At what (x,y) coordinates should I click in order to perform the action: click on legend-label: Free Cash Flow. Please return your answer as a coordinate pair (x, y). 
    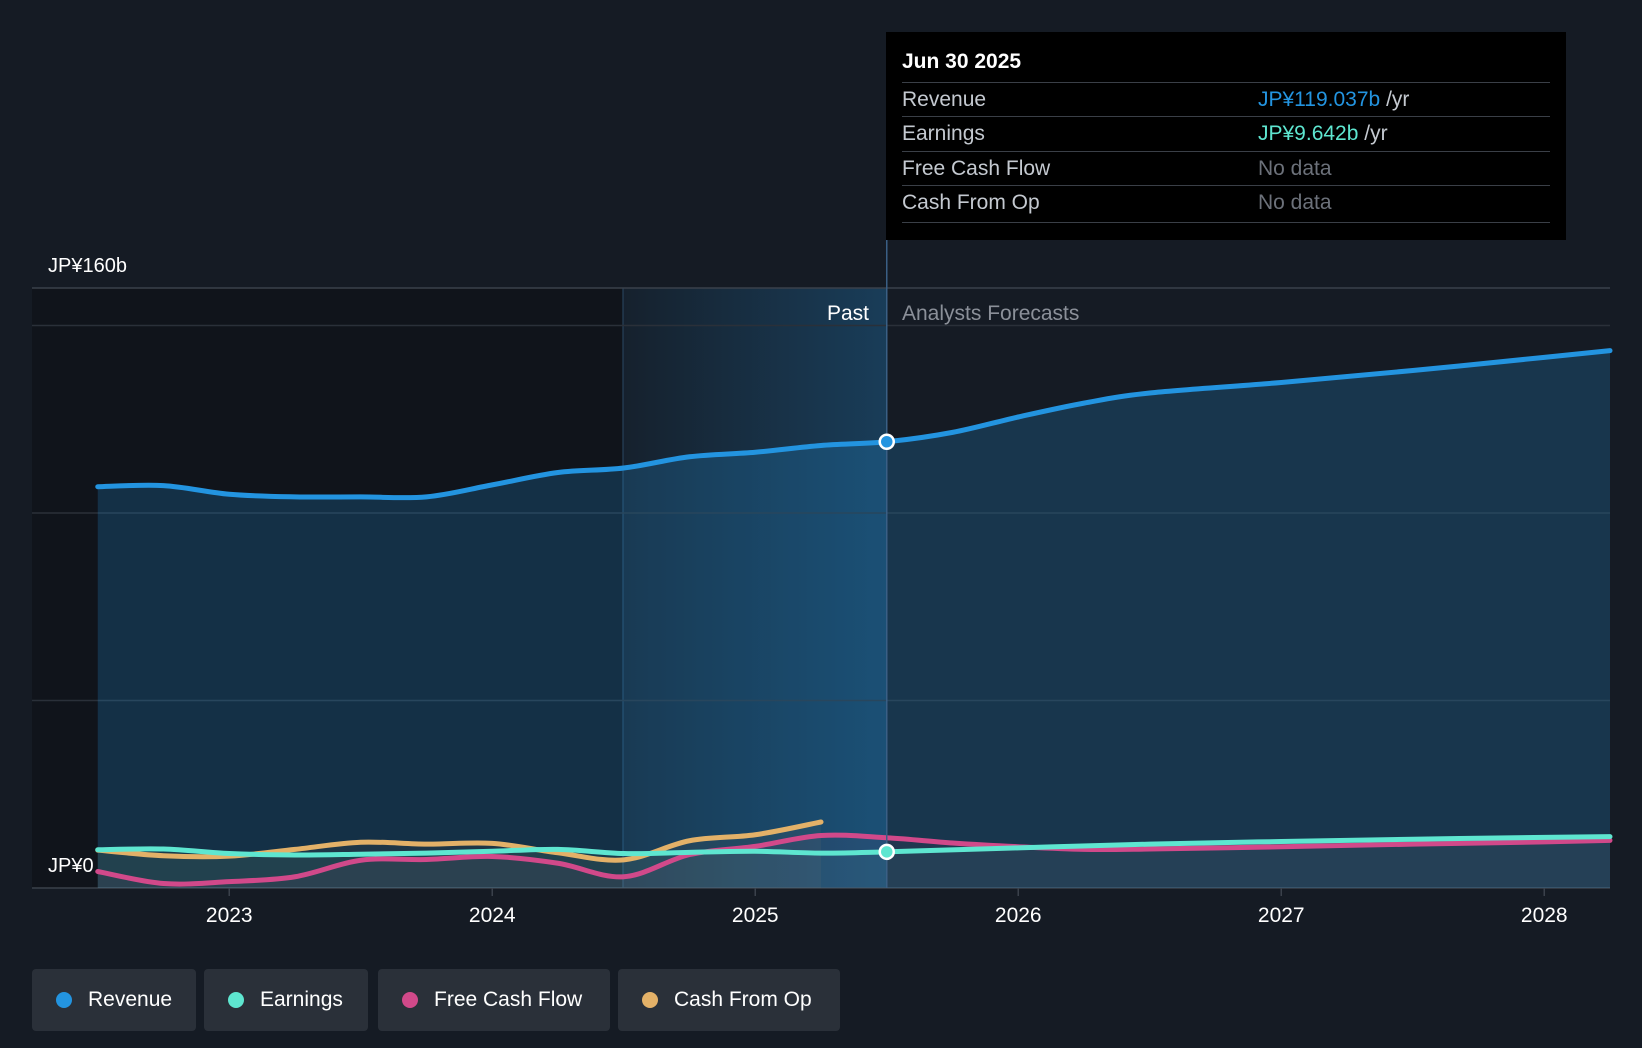
    Looking at the image, I should click on (508, 999).